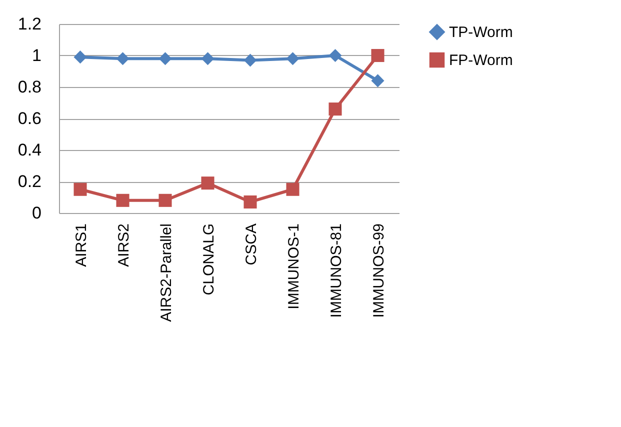 The image size is (621, 427). I want to click on x-tick-label: CLONALG, so click(209, 260).